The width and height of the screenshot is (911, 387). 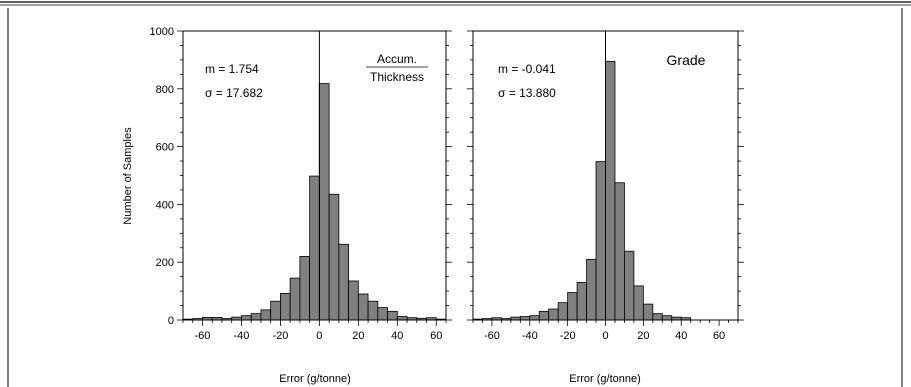 I want to click on y-tick-label: 1000, so click(x=162, y=32).